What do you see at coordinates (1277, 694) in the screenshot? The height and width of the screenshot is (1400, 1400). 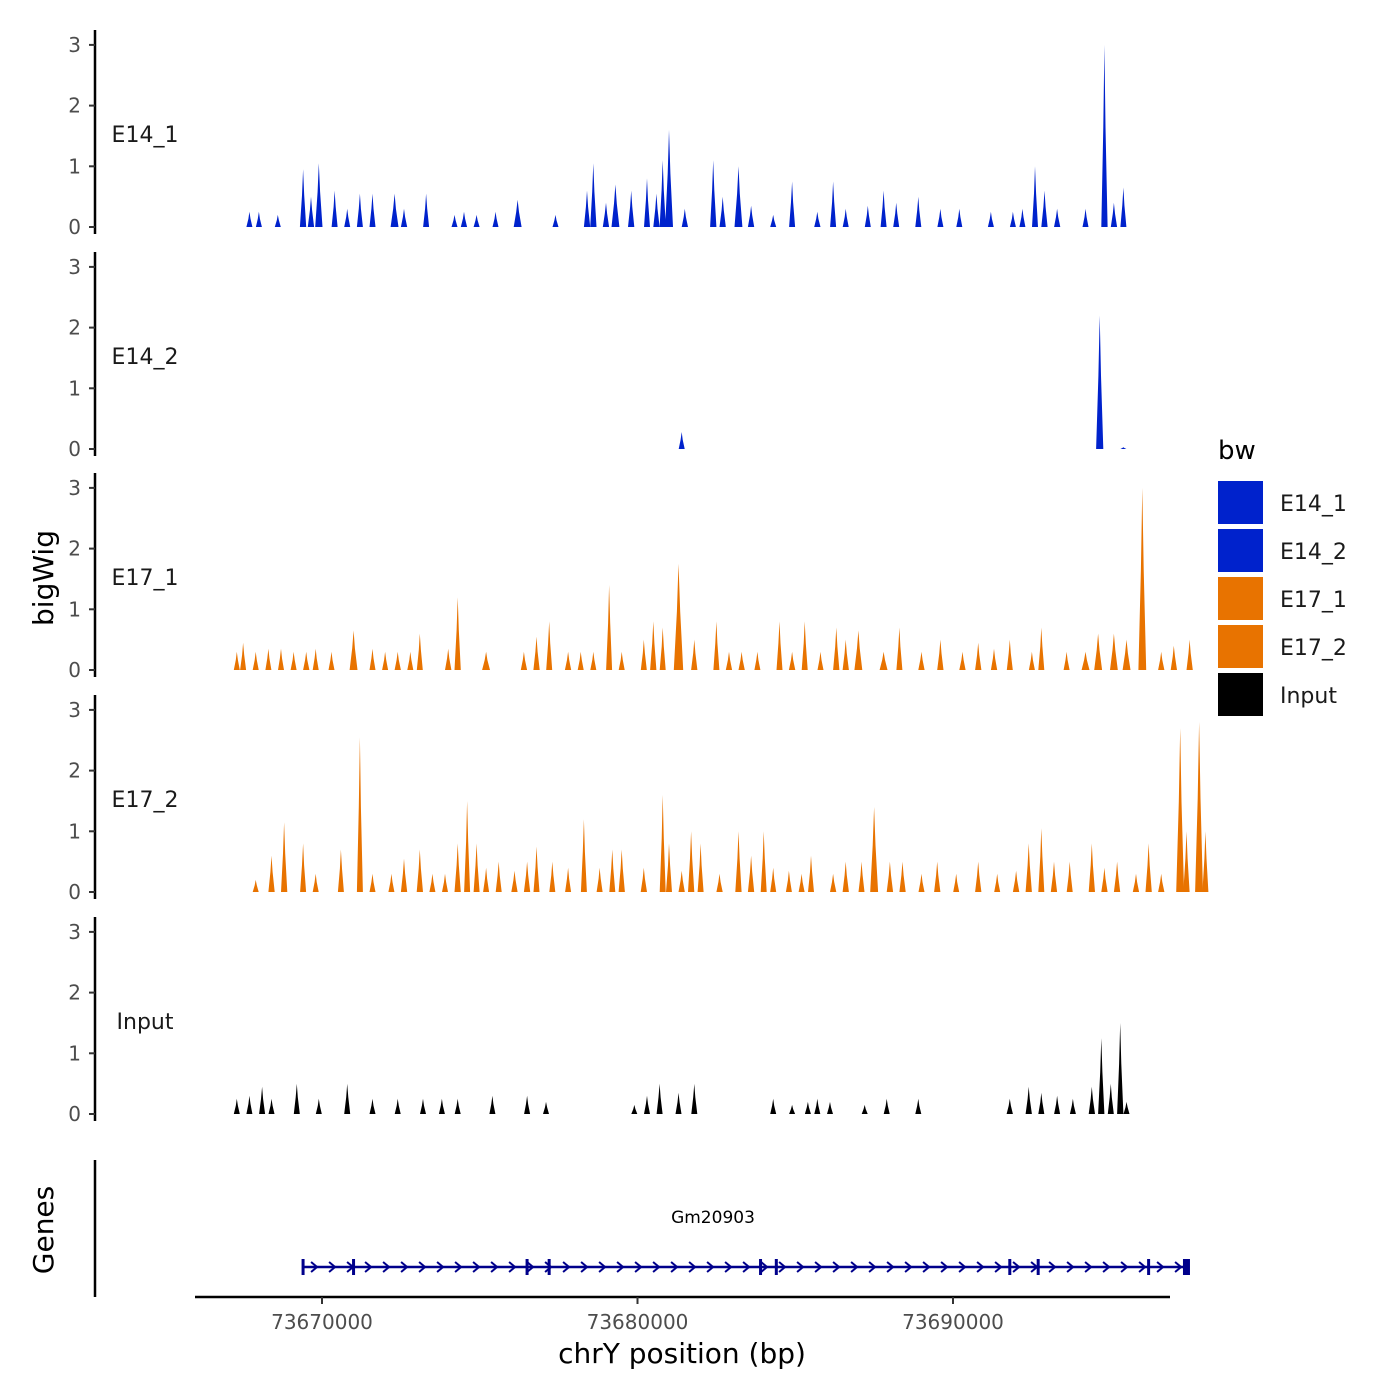 I see `legend-entry-input: Input` at bounding box center [1277, 694].